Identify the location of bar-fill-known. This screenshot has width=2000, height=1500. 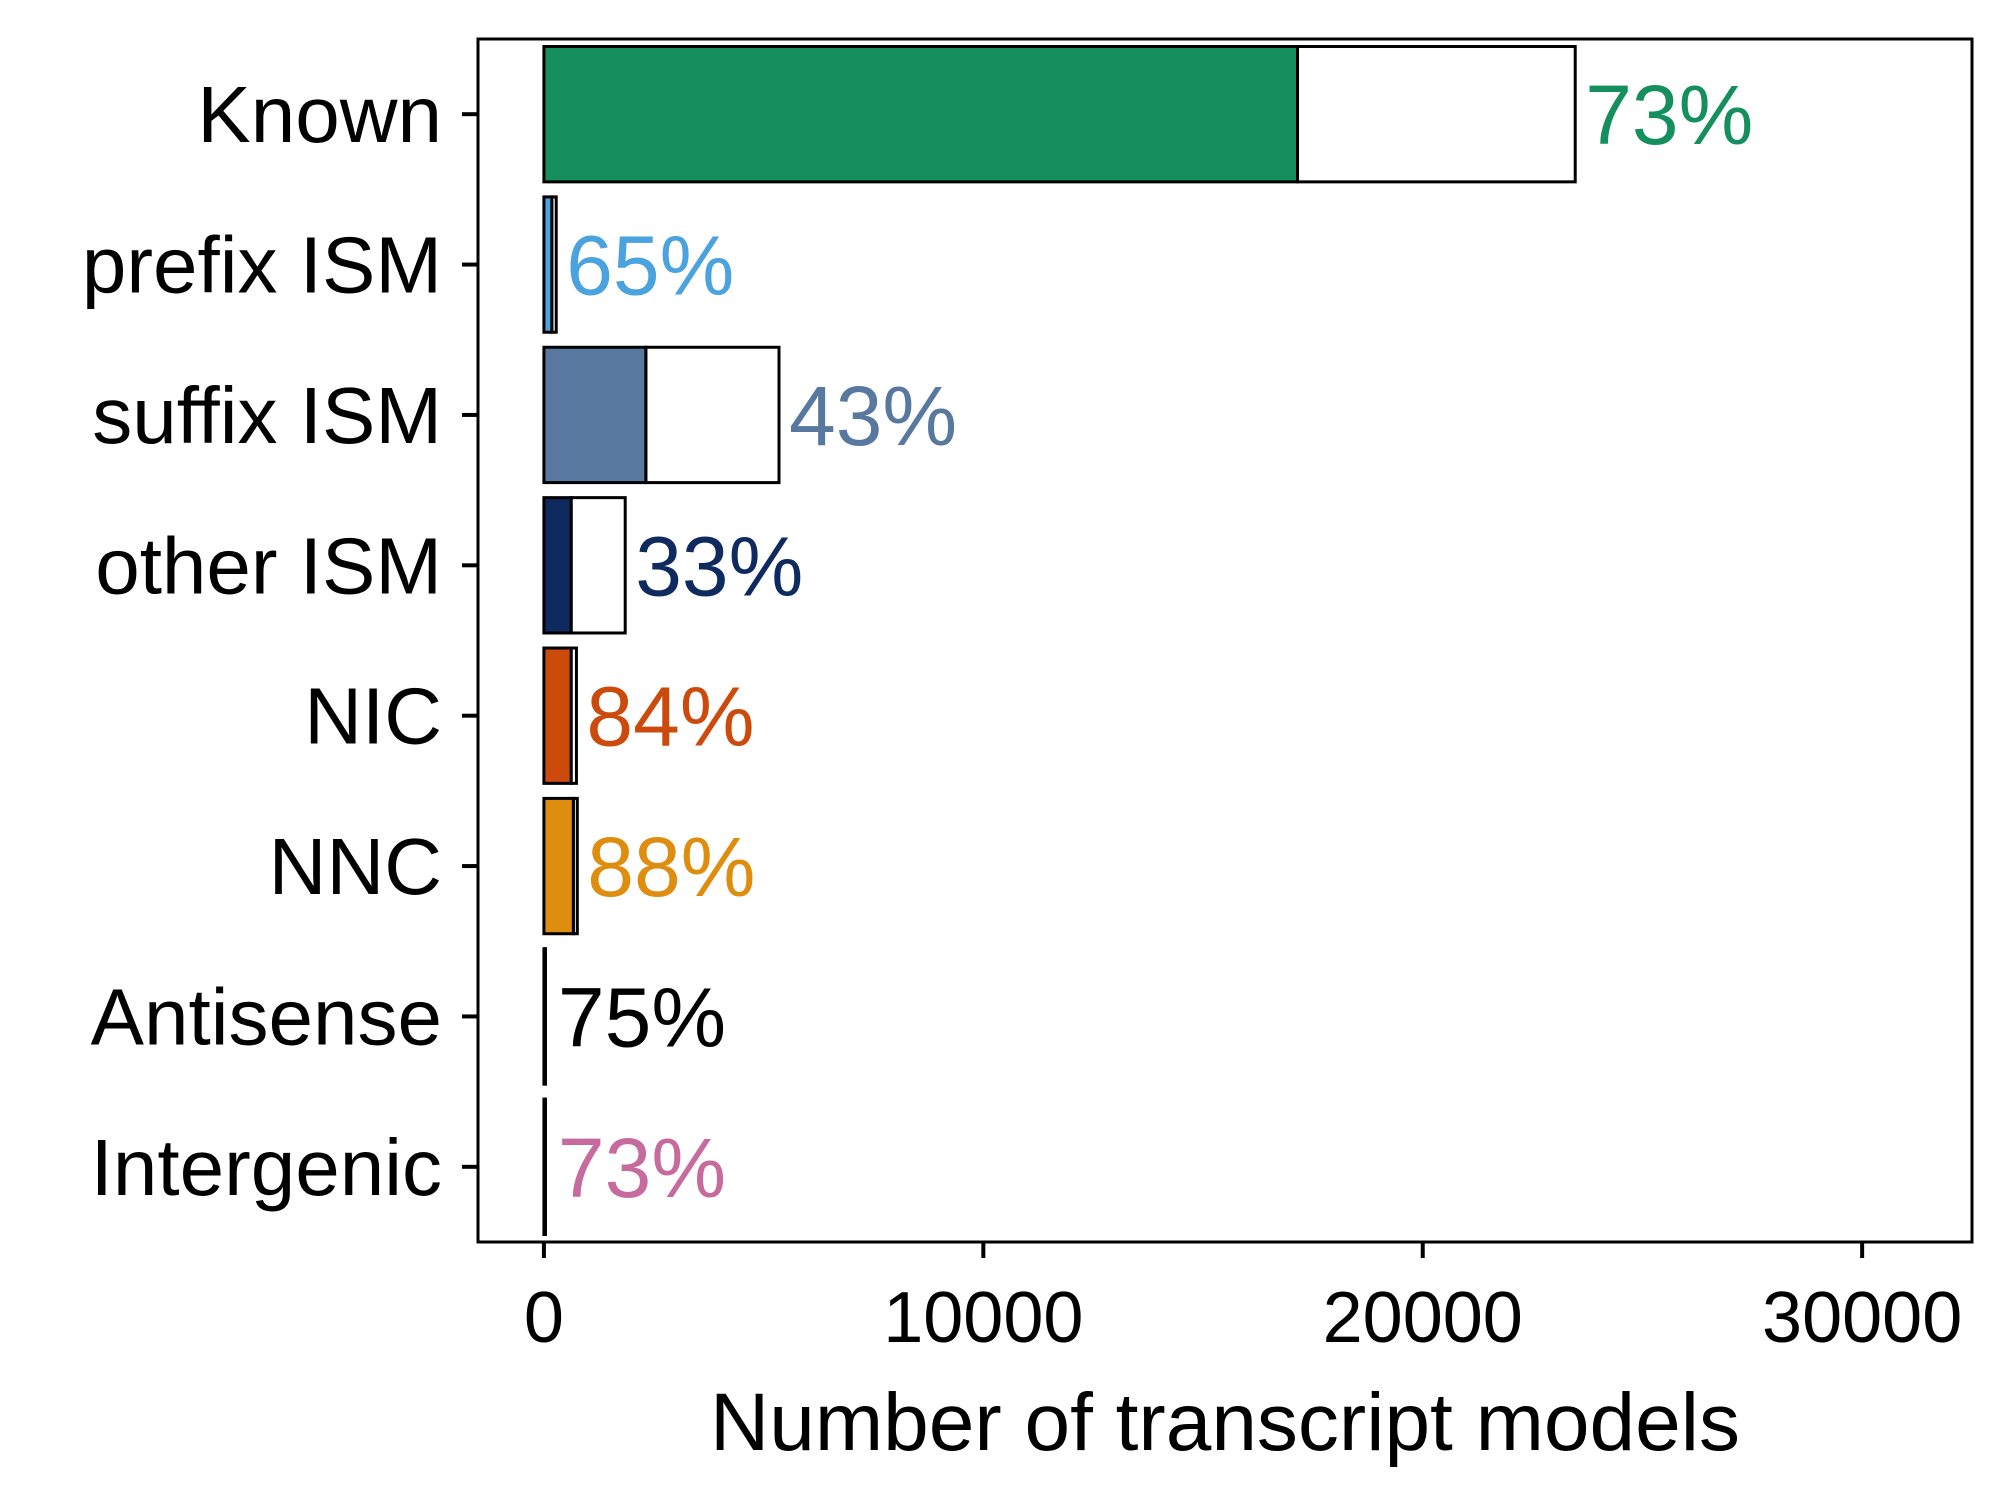
(921, 114).